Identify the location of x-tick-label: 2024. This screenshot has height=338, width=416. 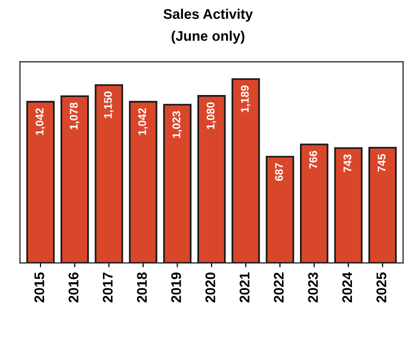
(347, 287).